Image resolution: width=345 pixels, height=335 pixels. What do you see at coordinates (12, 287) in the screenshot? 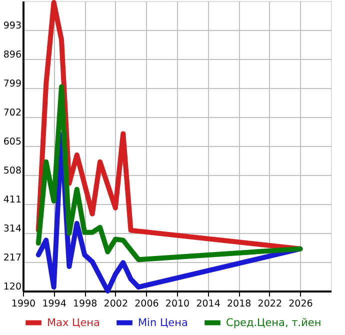
I see `y-tick-label: 120` at bounding box center [12, 287].